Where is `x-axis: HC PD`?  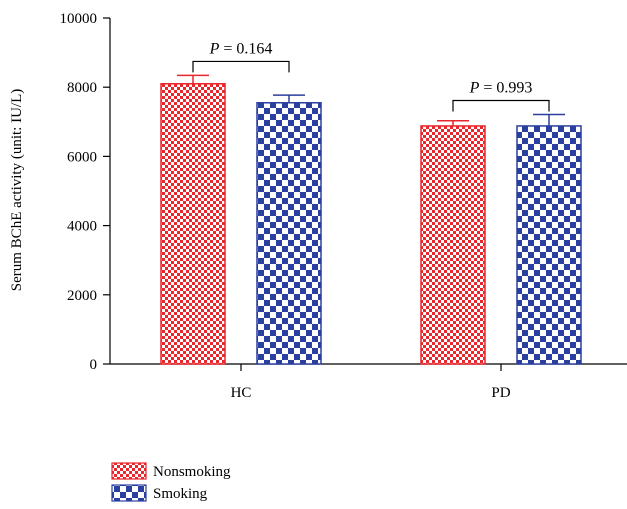
x-axis: HC PD is located at coordinates (368, 382).